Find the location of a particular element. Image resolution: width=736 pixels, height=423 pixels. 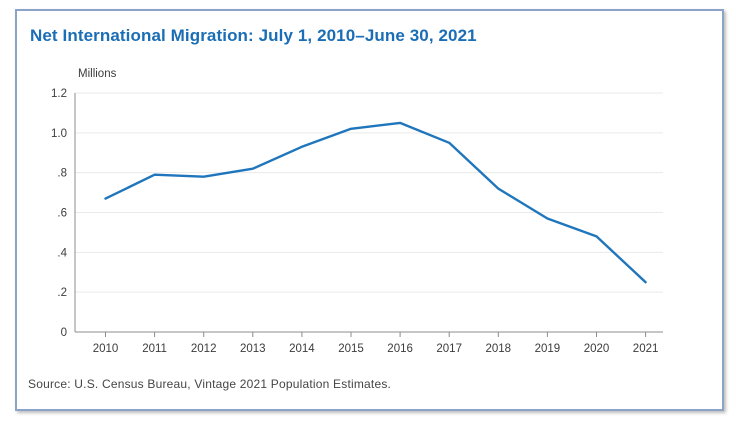

x-axis-tick-label: 2018 is located at coordinates (499, 349).